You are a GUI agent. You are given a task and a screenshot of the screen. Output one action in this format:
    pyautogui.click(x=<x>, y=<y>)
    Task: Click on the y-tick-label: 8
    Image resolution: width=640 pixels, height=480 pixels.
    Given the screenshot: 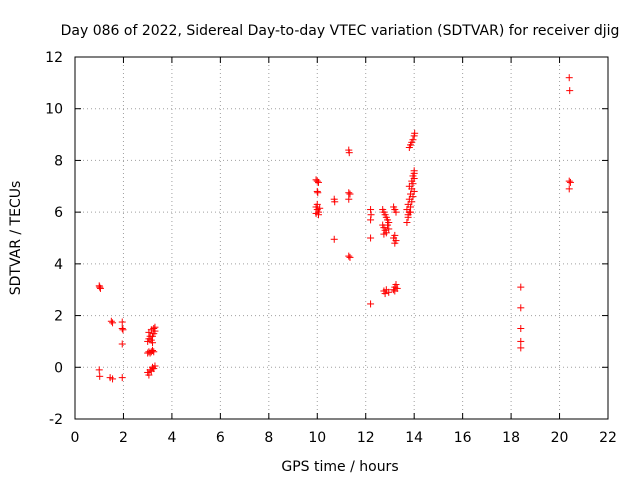 What is the action you would take?
    pyautogui.click(x=58, y=161)
    